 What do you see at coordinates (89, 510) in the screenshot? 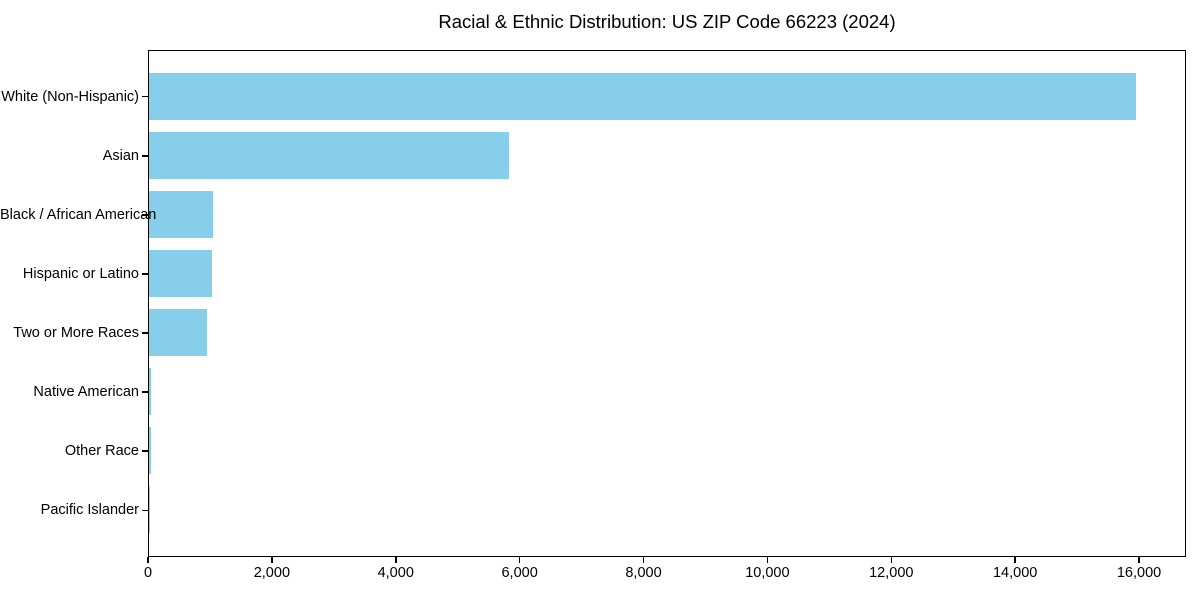
I see `y-axis-label: Pacific Islander` at bounding box center [89, 510].